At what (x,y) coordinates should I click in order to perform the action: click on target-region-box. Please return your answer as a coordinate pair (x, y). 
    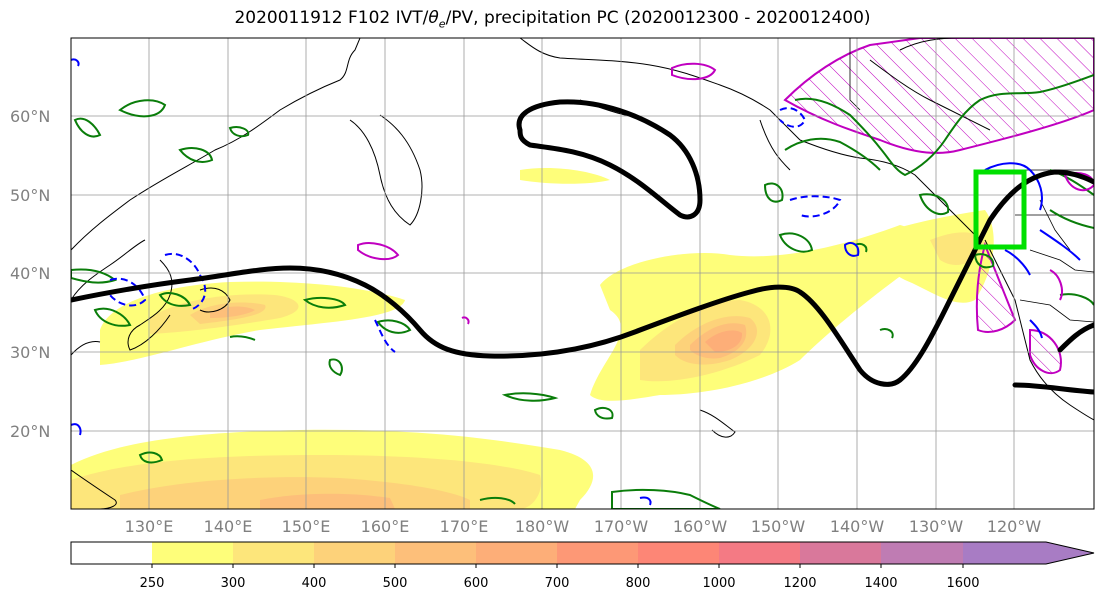
    Looking at the image, I should click on (1000, 209).